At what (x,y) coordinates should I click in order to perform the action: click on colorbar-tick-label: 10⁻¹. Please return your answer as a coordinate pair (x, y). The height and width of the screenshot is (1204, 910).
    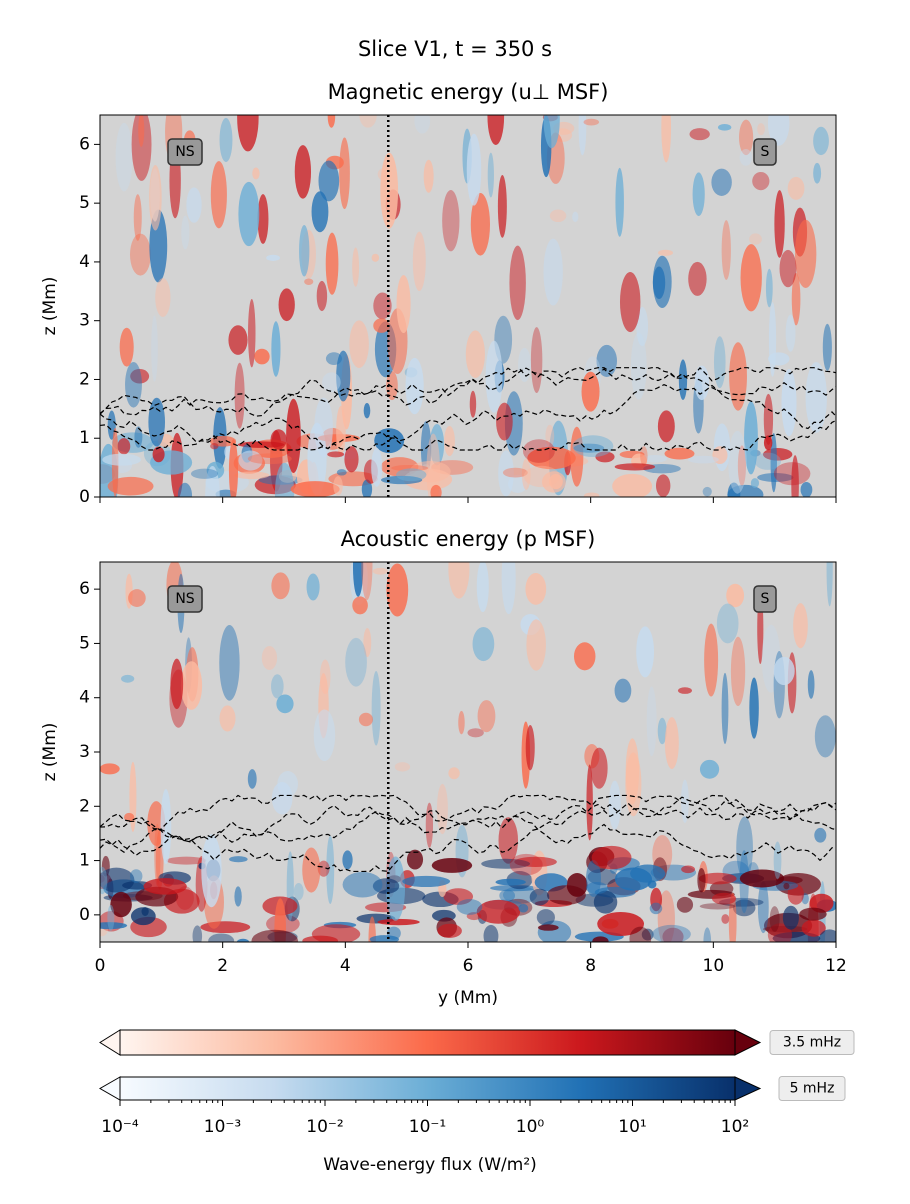
    Looking at the image, I should click on (427, 1127).